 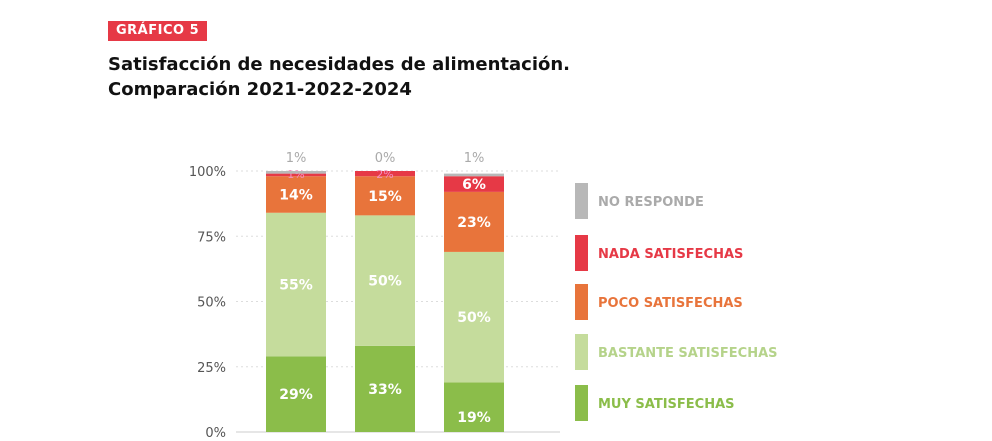 I want to click on y-tick-label: 75%, so click(x=211, y=237).